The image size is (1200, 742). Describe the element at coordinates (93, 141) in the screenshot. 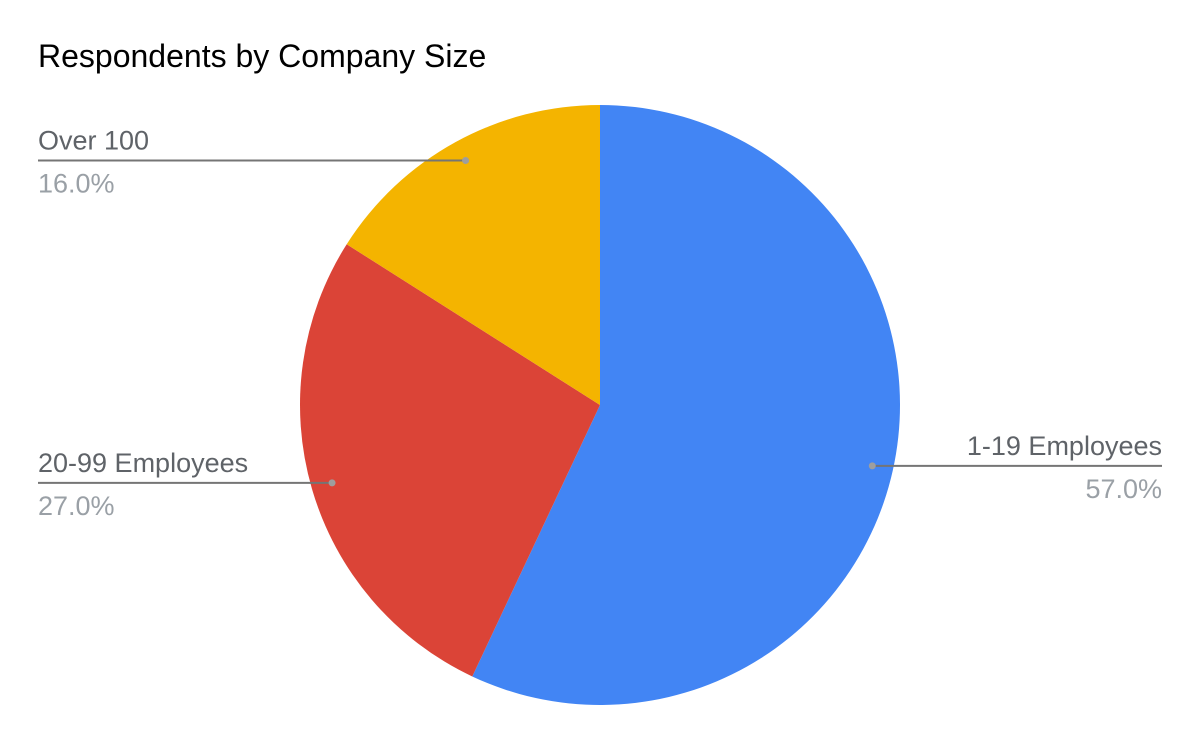

I see `slice-label: Over 100` at that location.